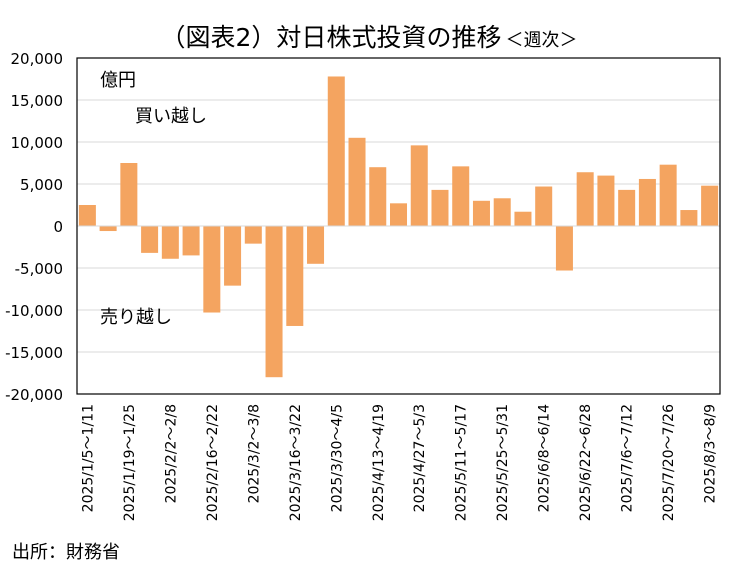 Image resolution: width=738 pixels, height=566 pixels. What do you see at coordinates (462, 462) in the screenshot?
I see `x-tick-label: 2025/5/11～5/17` at bounding box center [462, 462].